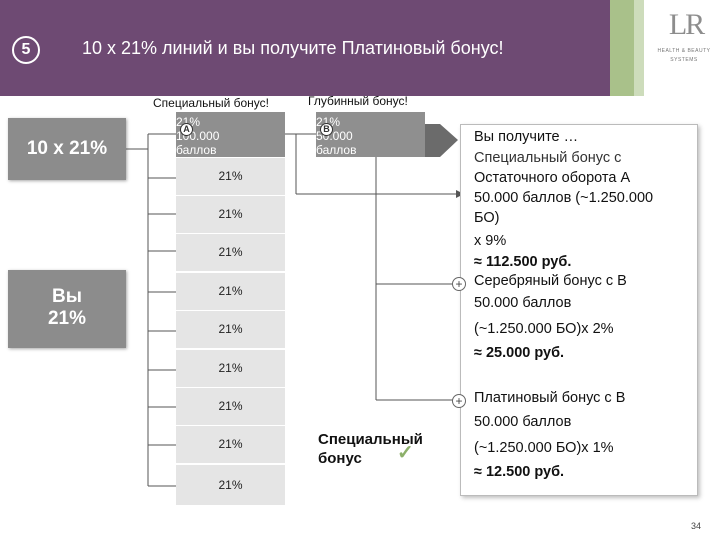 The width and height of the screenshot is (720, 540). Describe the element at coordinates (696, 526) in the screenshot. I see `page-number: 34` at that location.